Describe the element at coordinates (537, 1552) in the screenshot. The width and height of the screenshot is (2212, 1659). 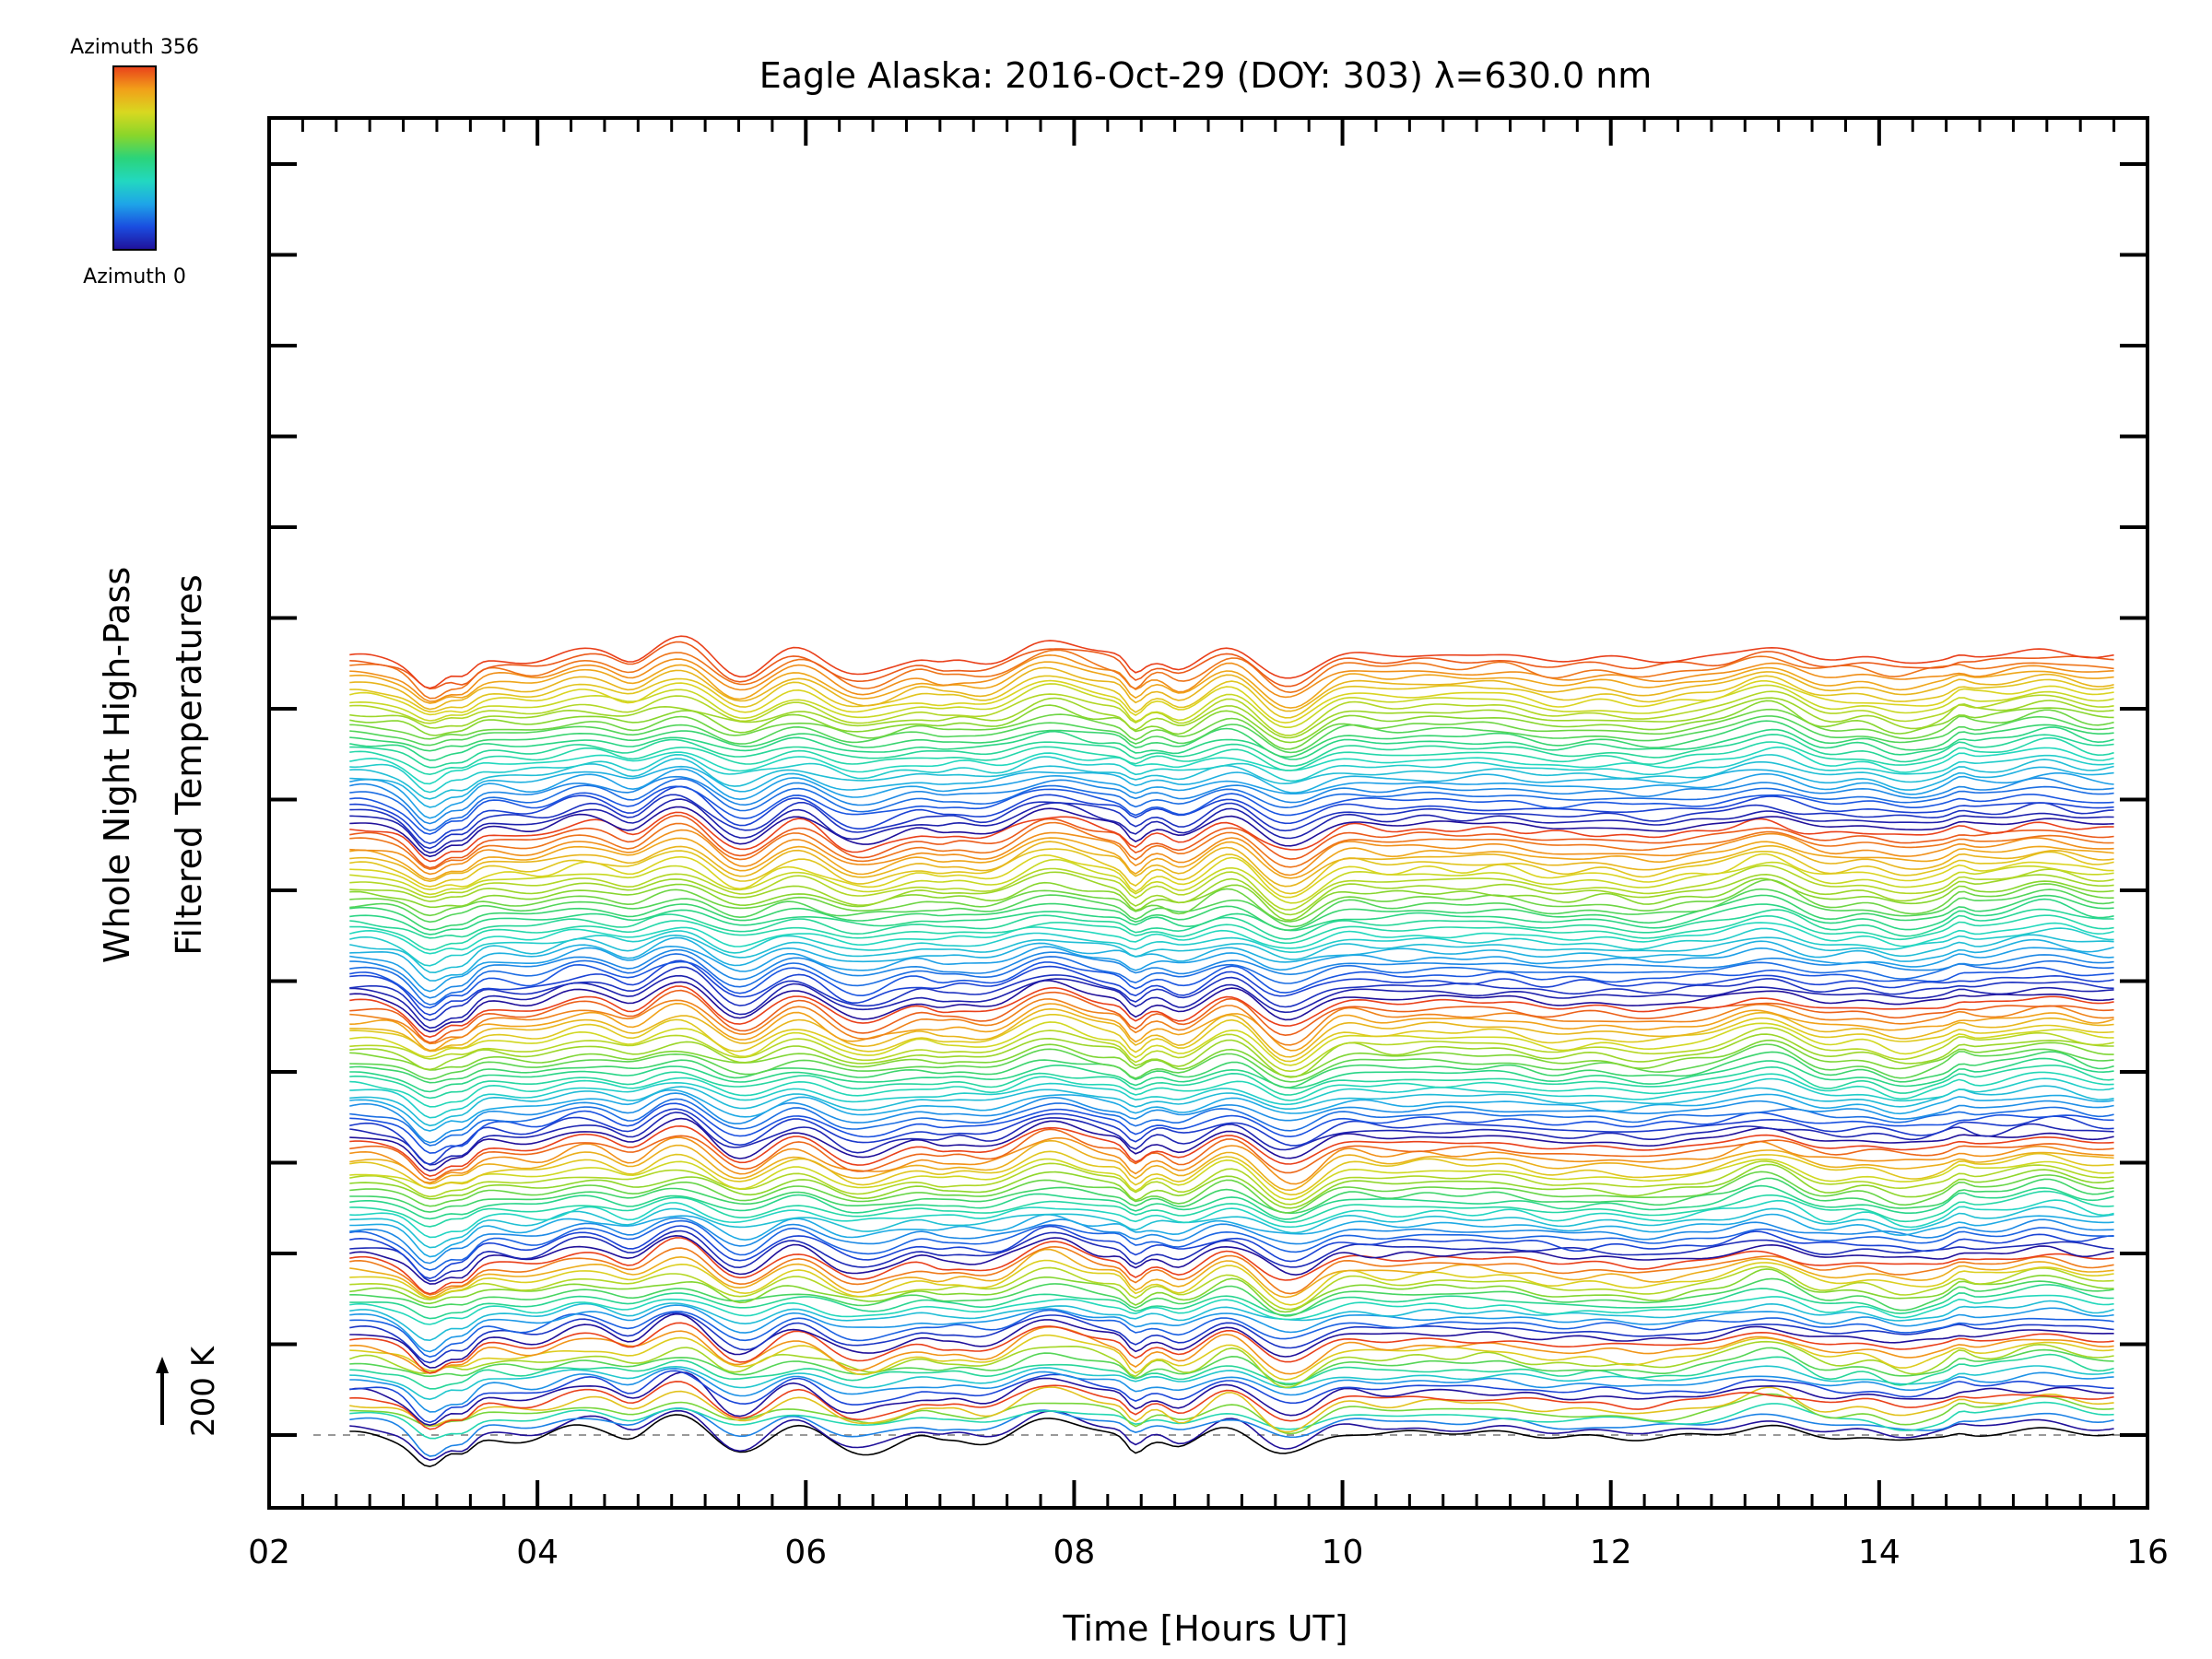
I see `x-tick-label: 04` at that location.